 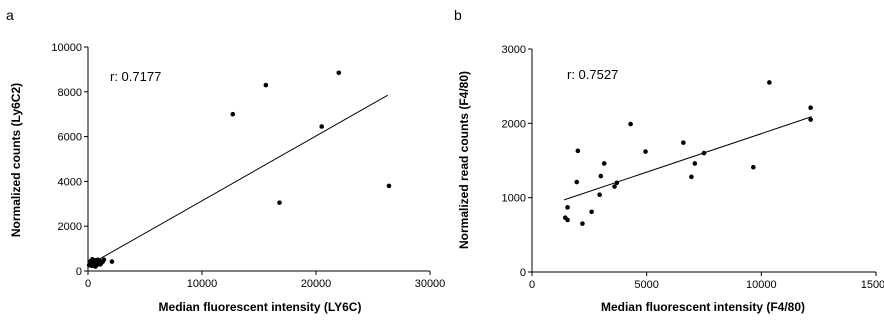 What do you see at coordinates (79, 272) in the screenshot?
I see `y-tick-label-a: 0` at bounding box center [79, 272].